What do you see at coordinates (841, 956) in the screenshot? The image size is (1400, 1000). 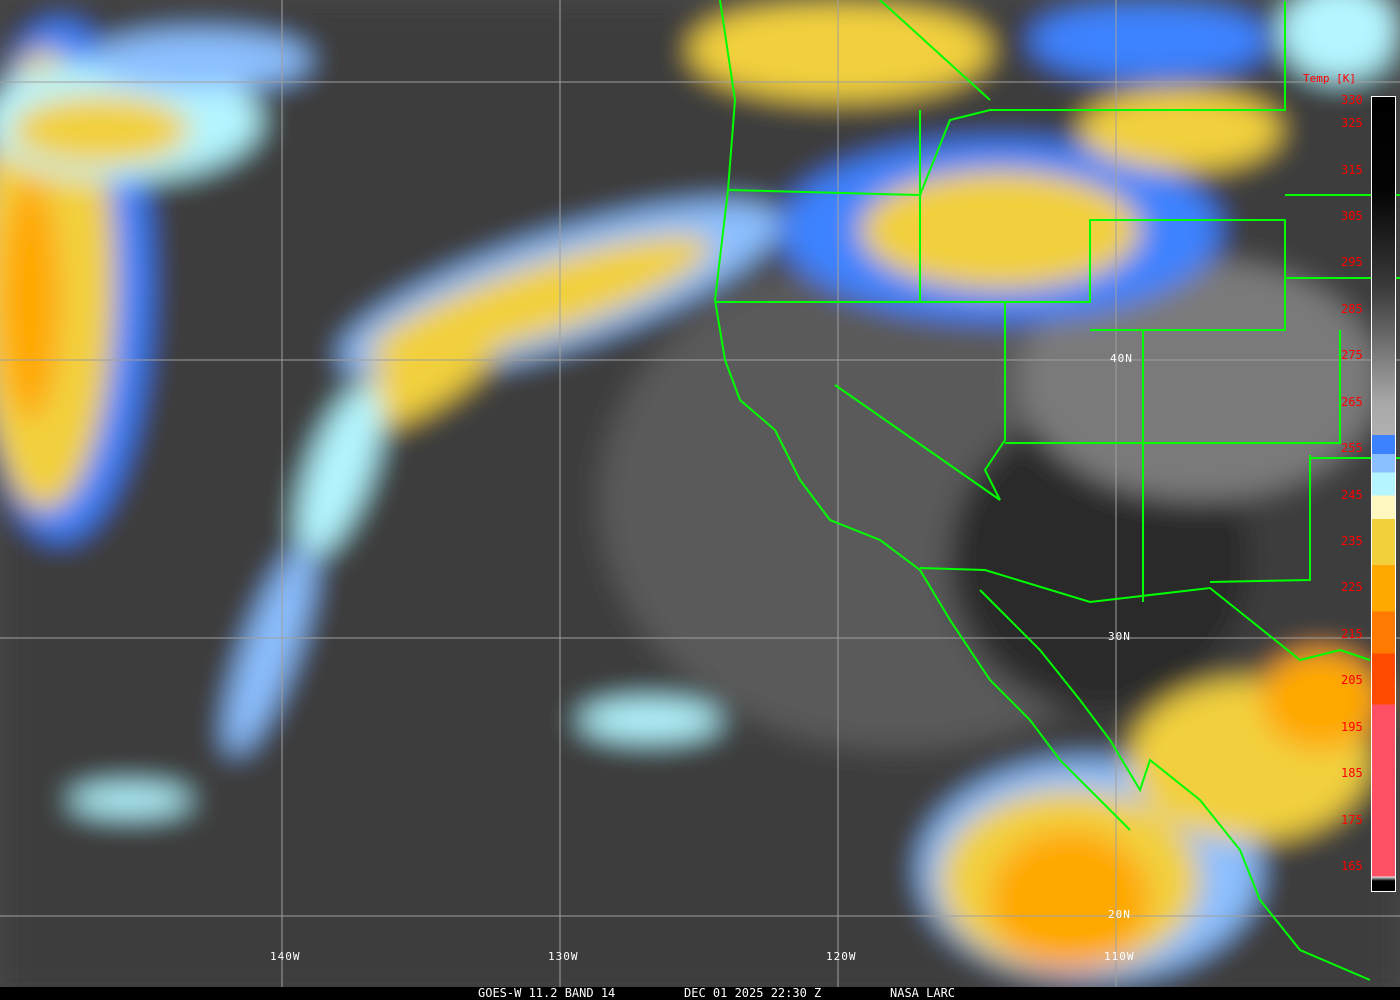 I see `lon-label-120w: 120W` at bounding box center [841, 956].